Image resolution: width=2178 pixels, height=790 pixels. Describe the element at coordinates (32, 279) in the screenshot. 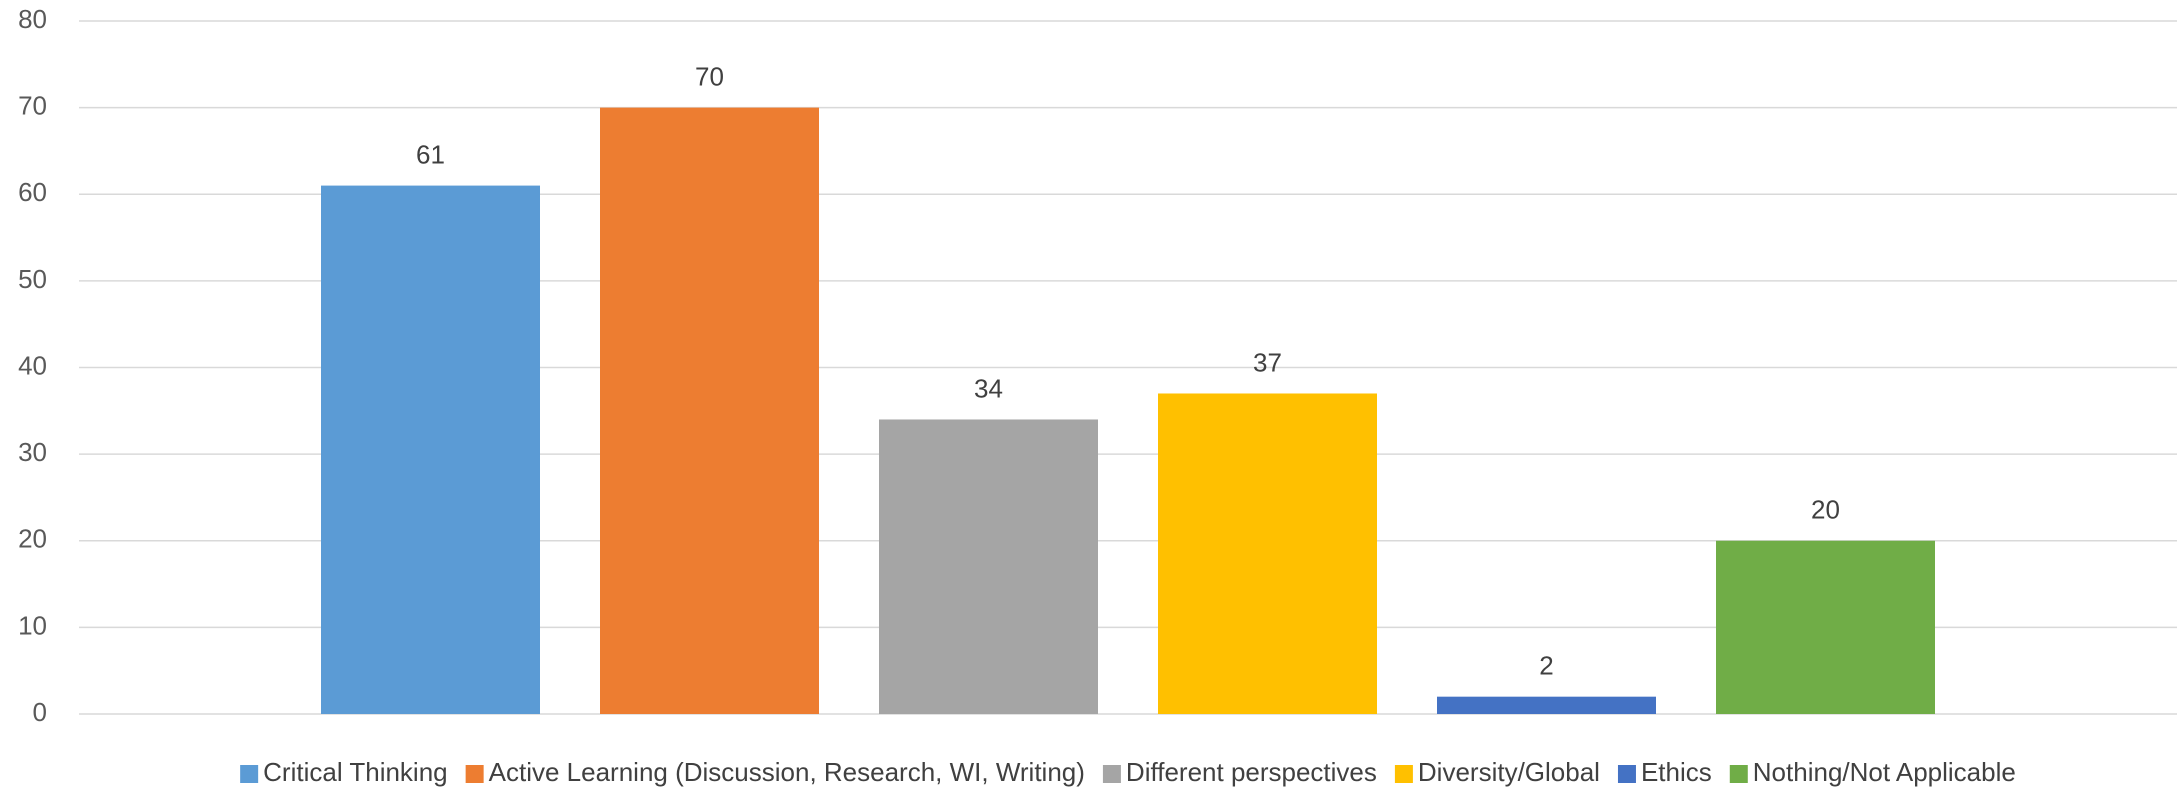

I see `y-tick-label: 50` at that location.